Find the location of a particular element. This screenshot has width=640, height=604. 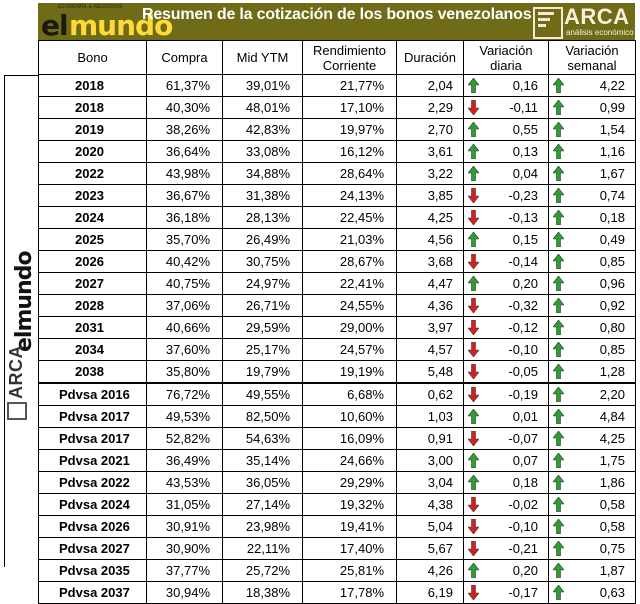

cell-compra: 30,91% is located at coordinates (184, 526).